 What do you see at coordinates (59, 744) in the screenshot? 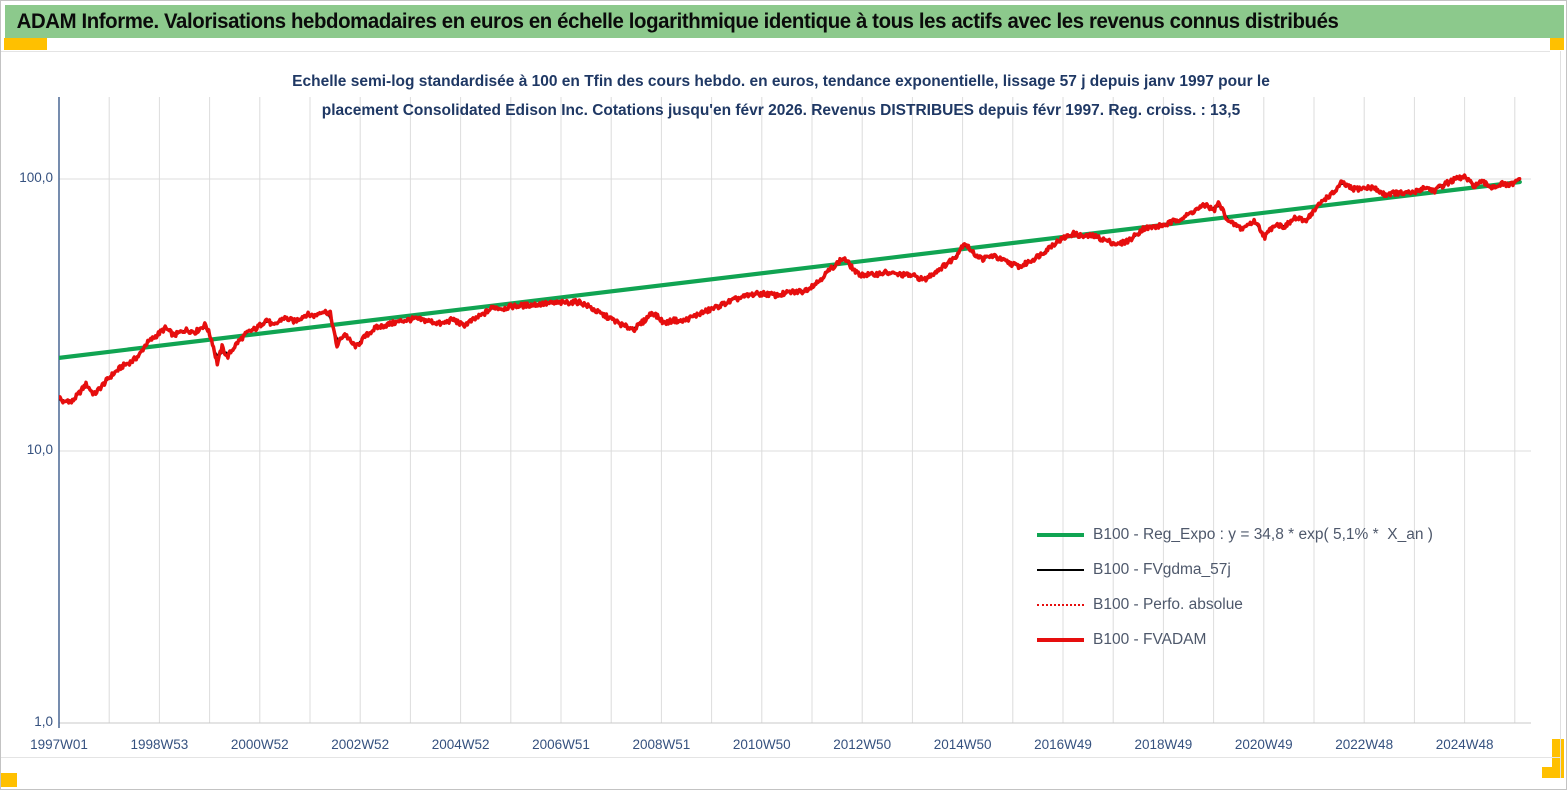
I see `x-tick-label: 1997W01` at bounding box center [59, 744].